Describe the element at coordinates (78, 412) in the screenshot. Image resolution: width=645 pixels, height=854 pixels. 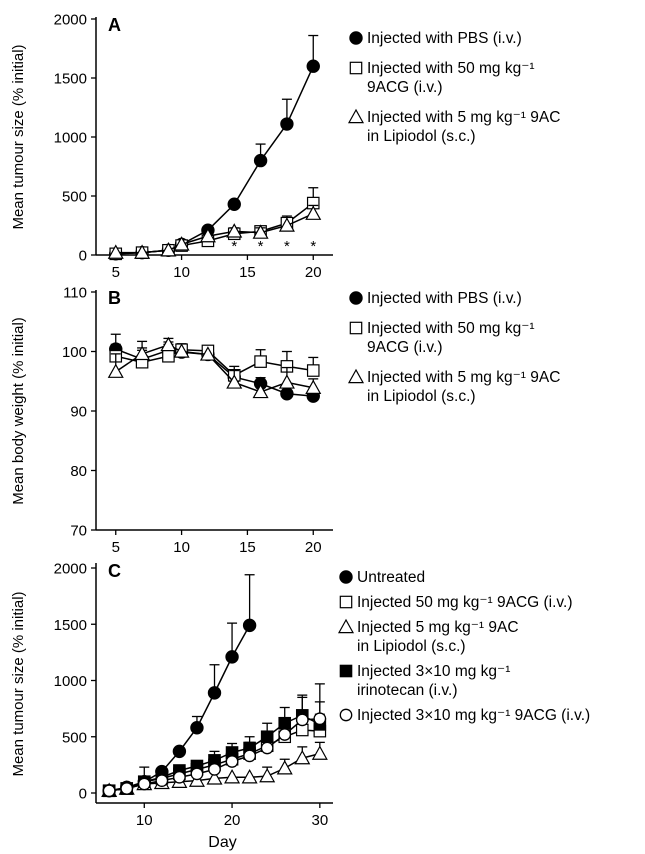
I see `y-tick-label: 90` at that location.